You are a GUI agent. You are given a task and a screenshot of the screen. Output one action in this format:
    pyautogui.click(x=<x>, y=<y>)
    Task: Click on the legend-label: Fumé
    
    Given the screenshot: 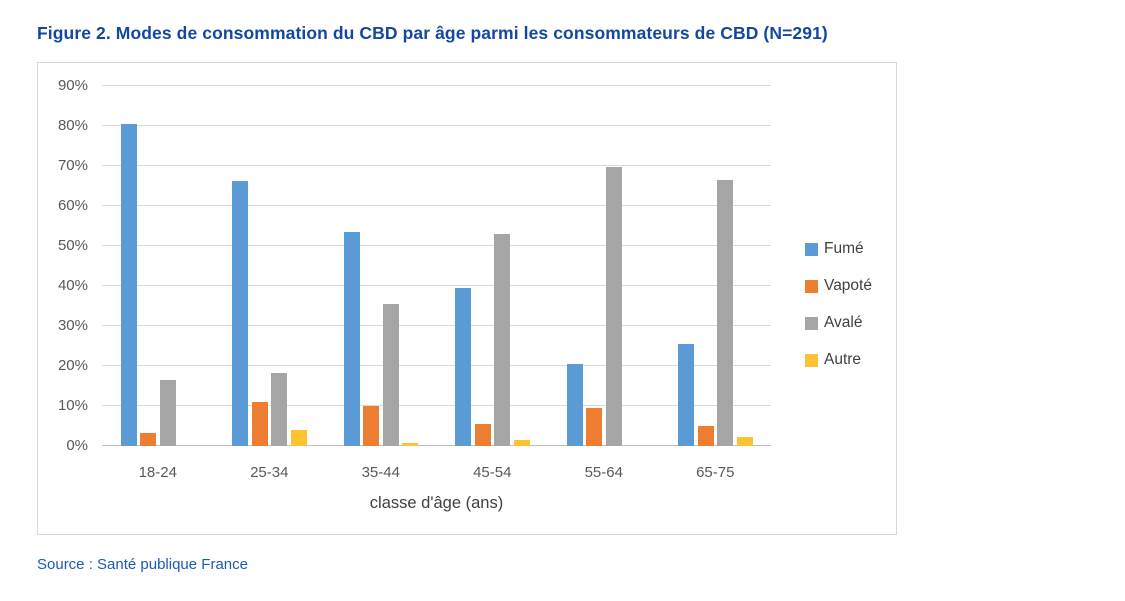 What is the action you would take?
    pyautogui.click(x=844, y=248)
    